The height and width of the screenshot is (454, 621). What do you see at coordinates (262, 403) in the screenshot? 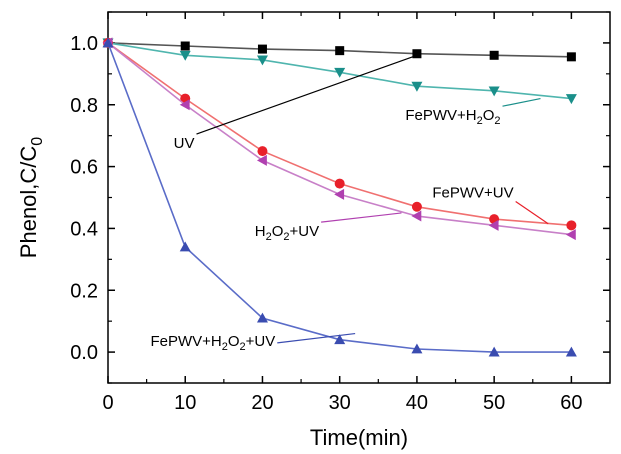
I see `x-tick-label: 20` at bounding box center [262, 403].